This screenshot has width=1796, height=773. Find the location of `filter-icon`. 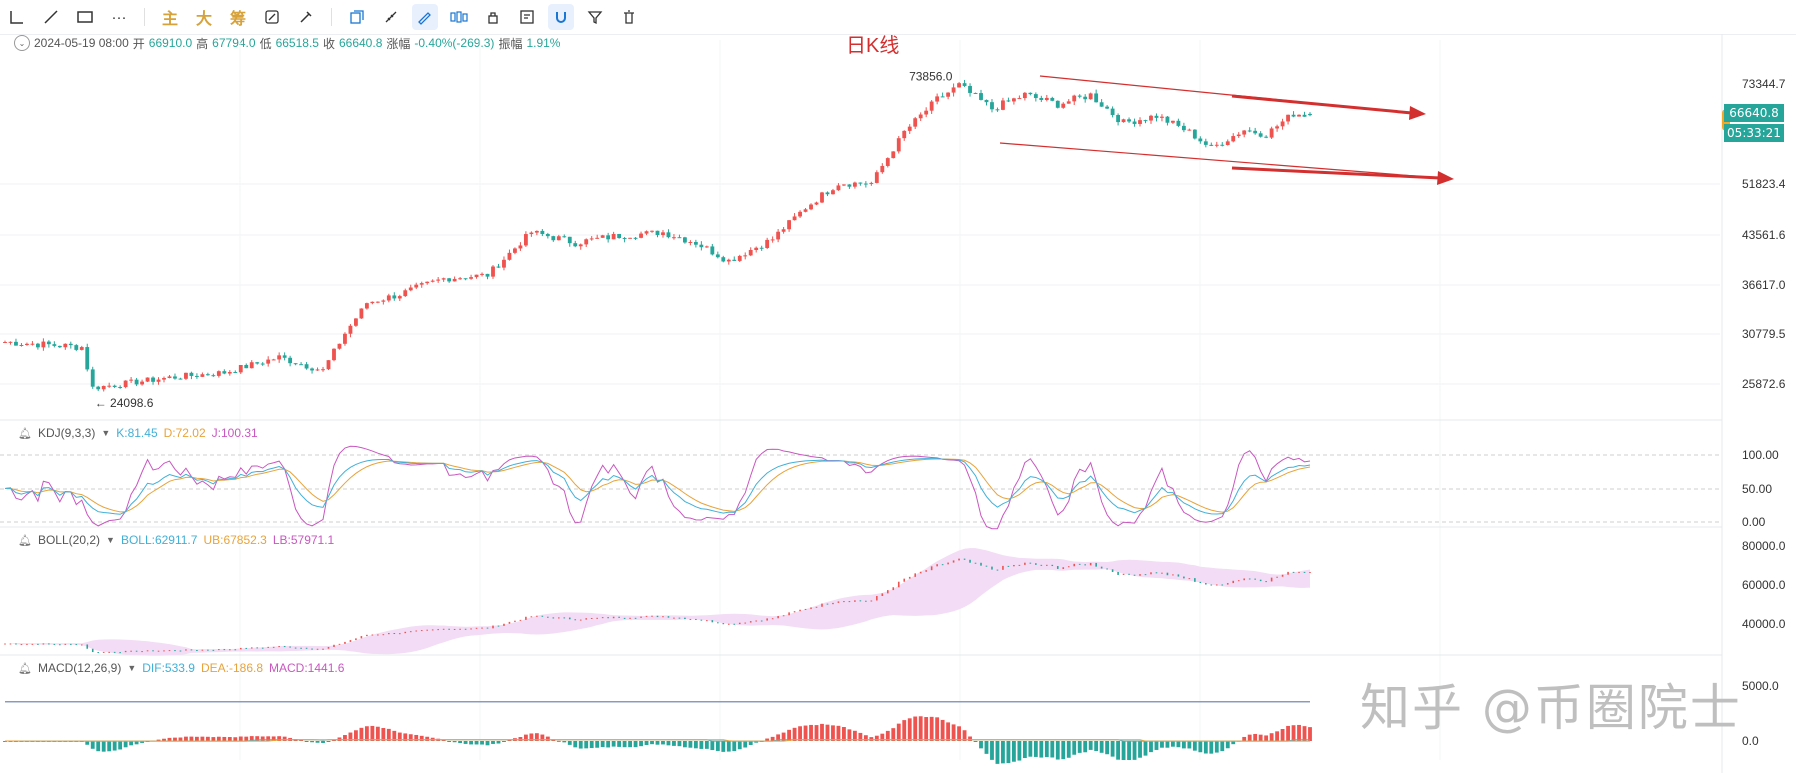

filter-icon is located at coordinates (595, 17).